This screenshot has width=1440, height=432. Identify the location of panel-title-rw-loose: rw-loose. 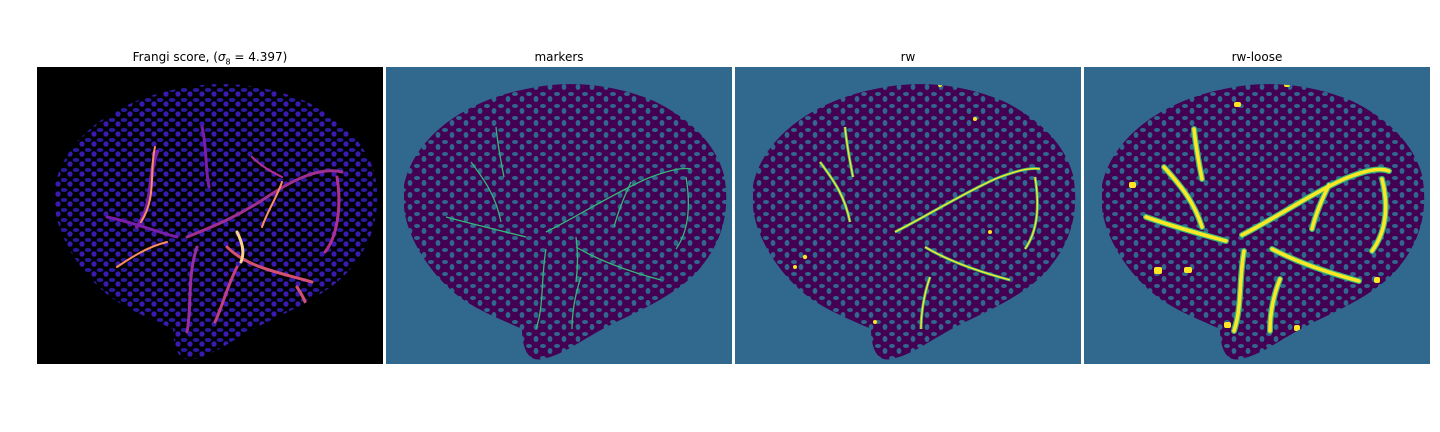
(1257, 57).